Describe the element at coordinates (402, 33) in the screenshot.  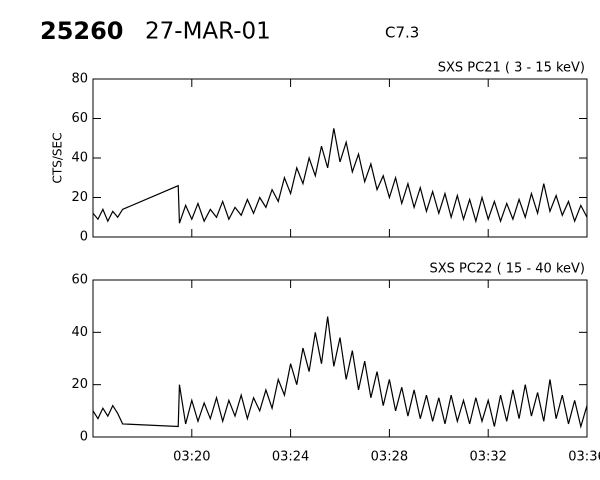
I see `flare-class: C7.3` at that location.